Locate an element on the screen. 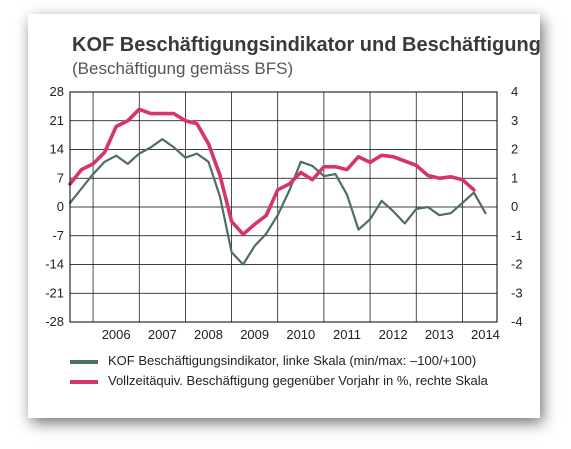 This screenshot has width=571, height=449. x-tick-label: 2013 is located at coordinates (439, 334).